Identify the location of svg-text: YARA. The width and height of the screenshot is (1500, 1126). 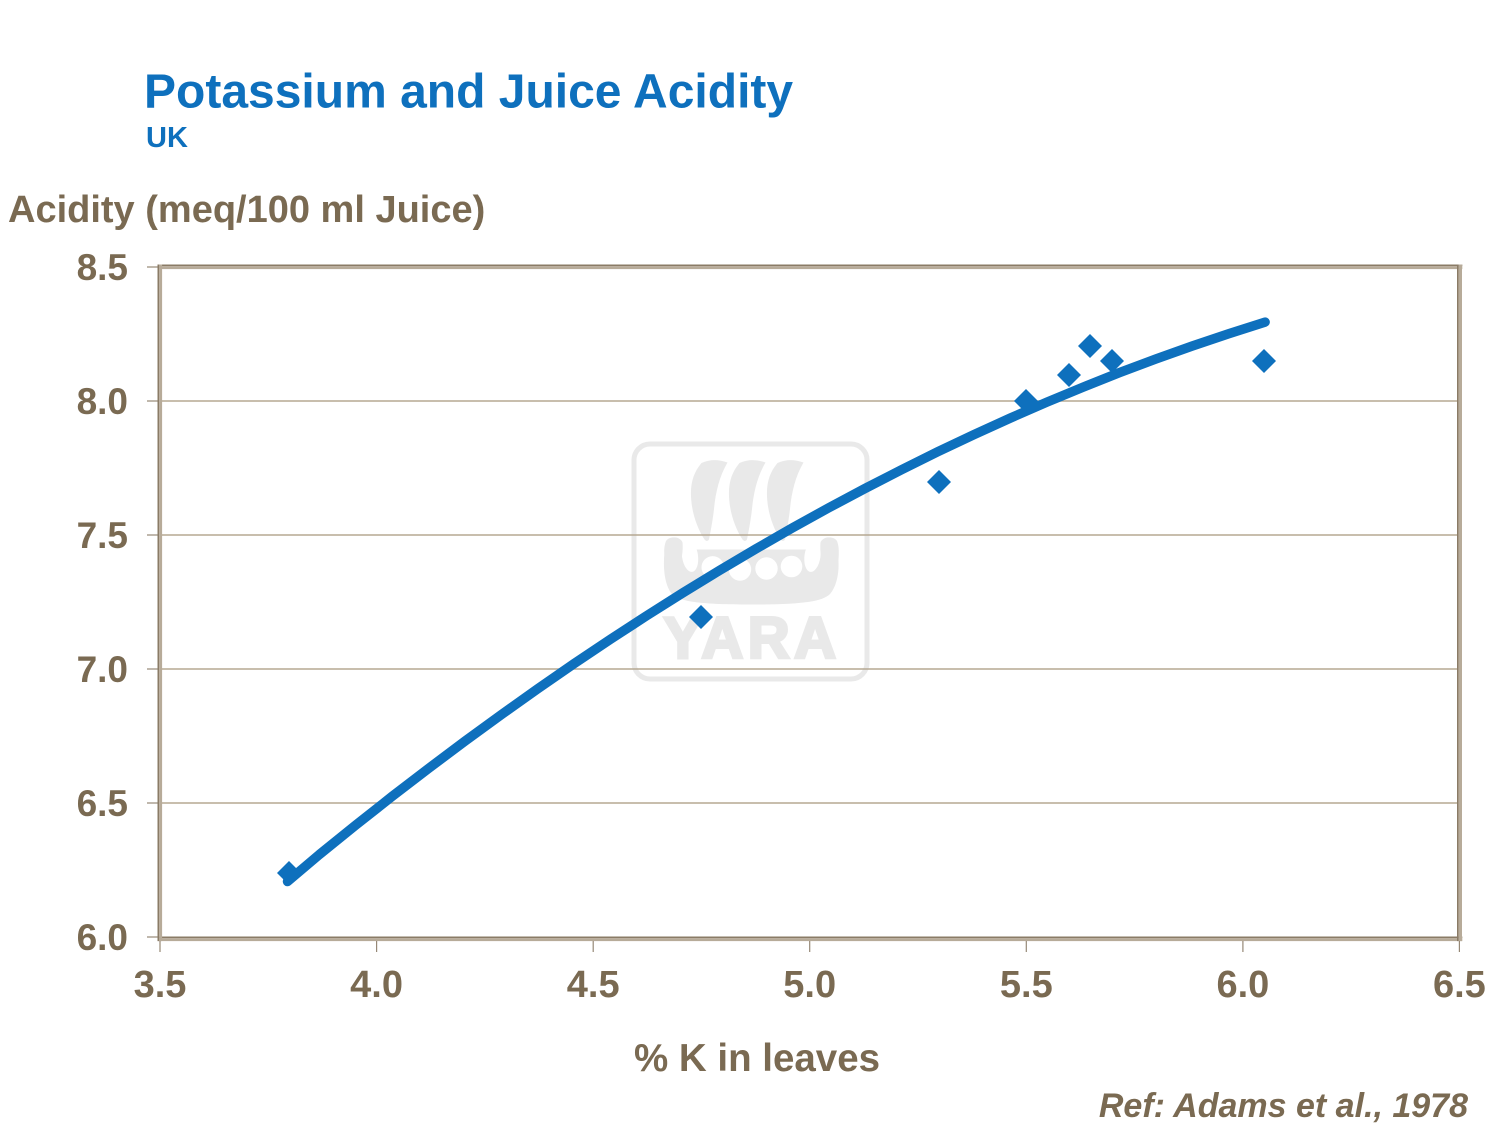
(751, 638).